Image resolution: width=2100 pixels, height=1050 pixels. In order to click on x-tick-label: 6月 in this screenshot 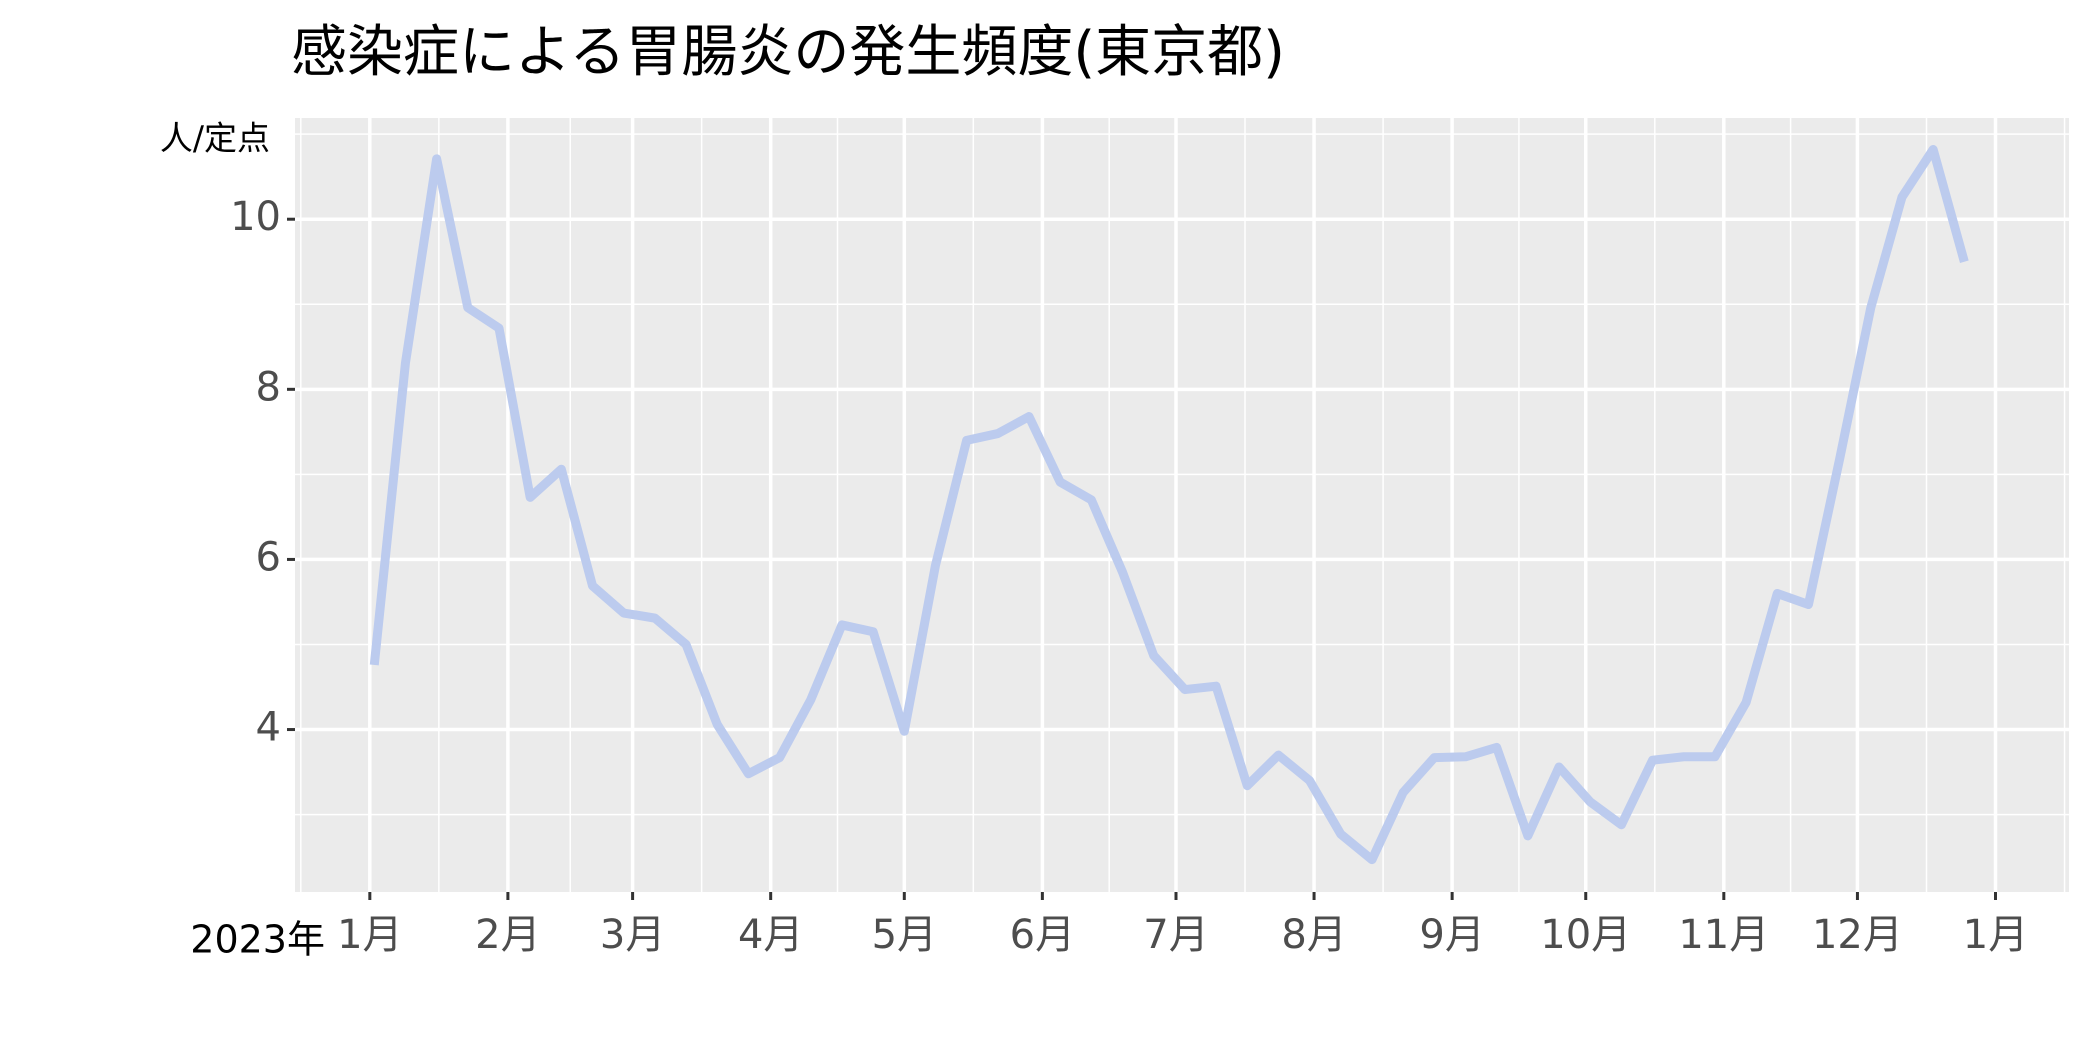, I will do `click(1042, 935)`.